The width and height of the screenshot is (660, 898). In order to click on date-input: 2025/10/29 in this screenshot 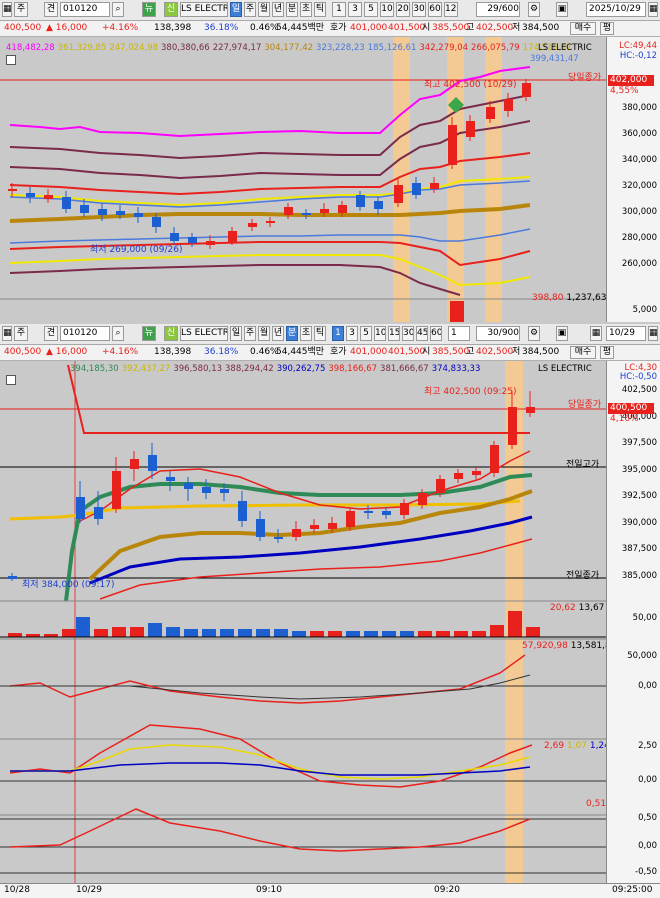, I will do `click(616, 9)`.